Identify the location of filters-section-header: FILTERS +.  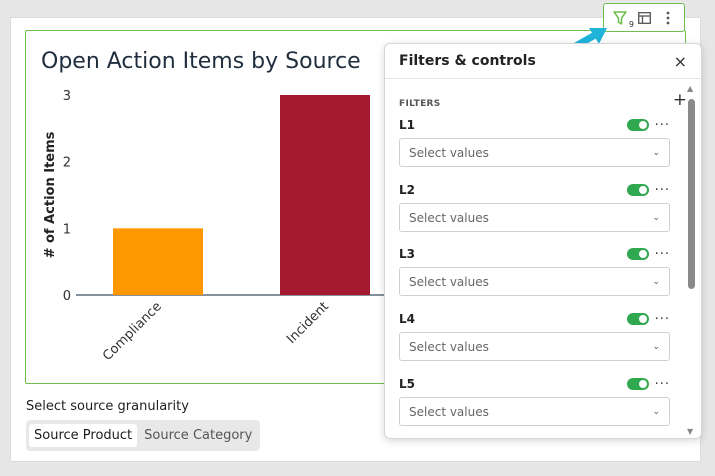
(543, 94).